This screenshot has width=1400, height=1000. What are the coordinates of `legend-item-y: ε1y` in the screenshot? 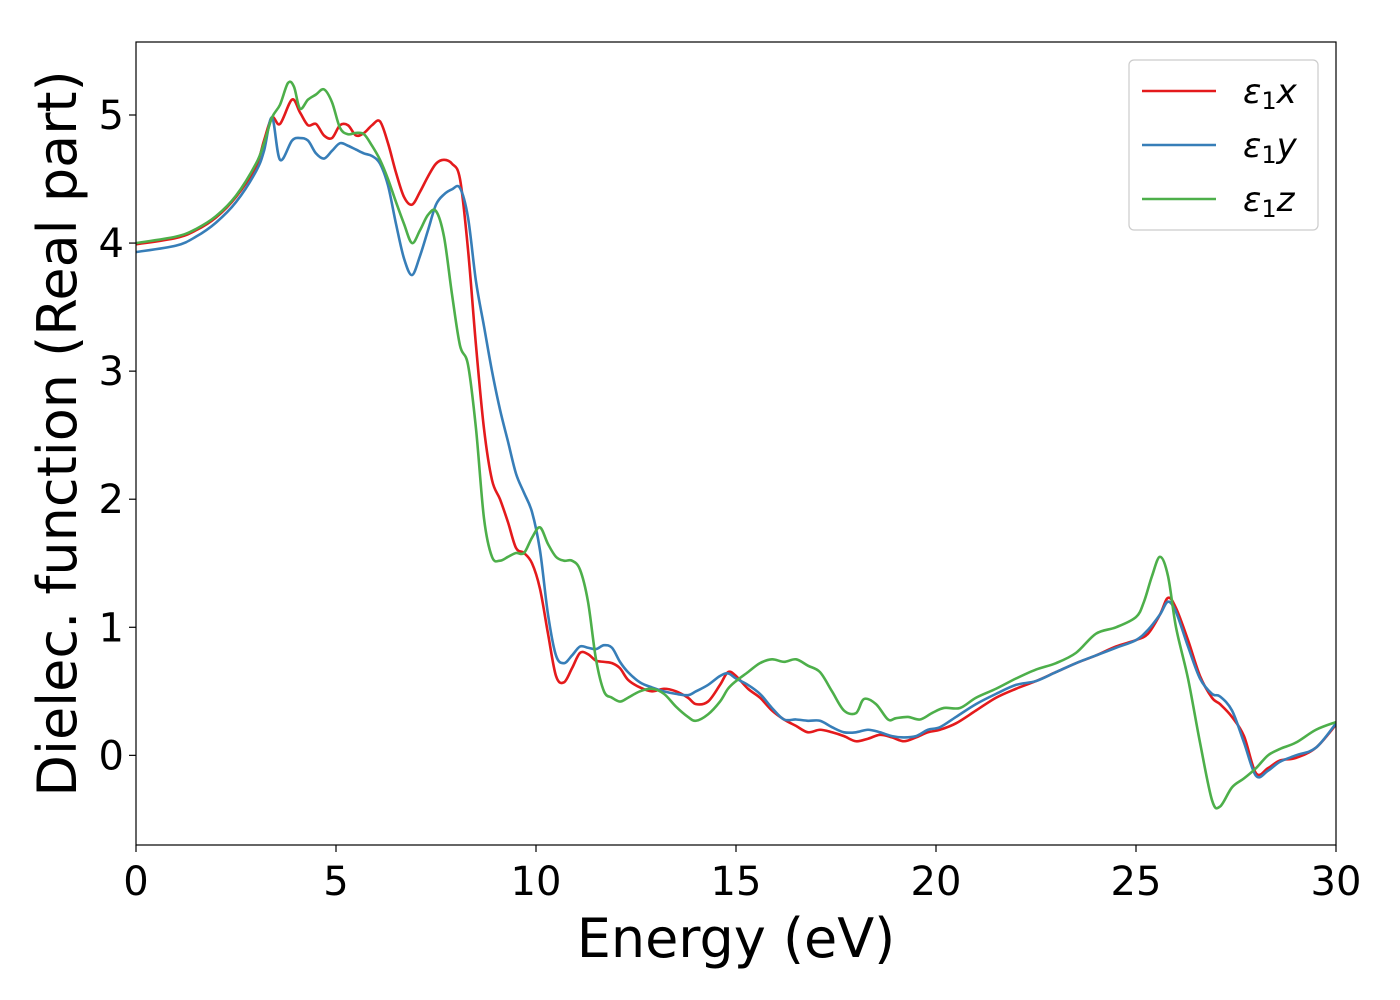 It's located at (1220, 147).